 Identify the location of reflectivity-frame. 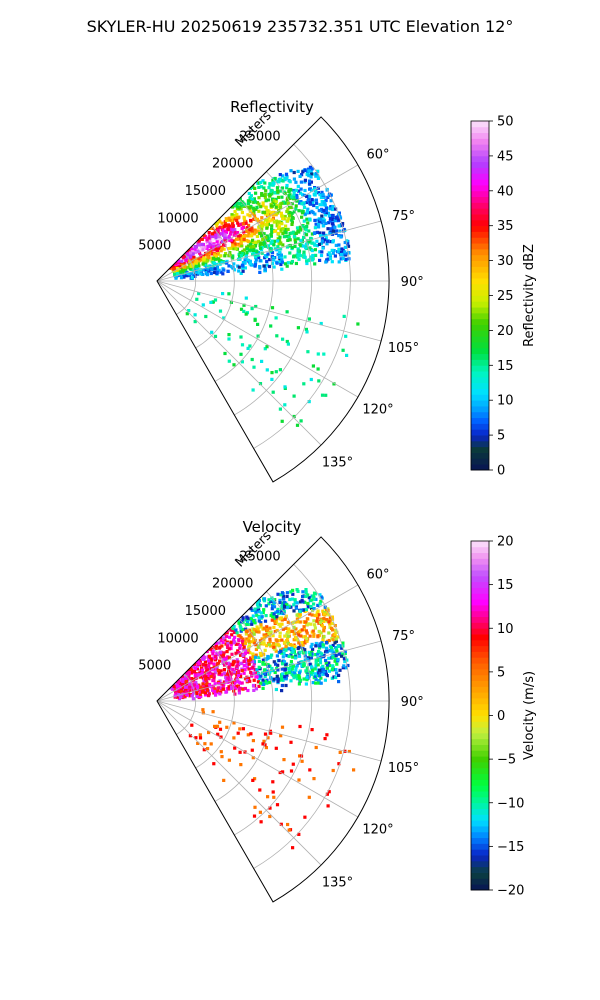
(273, 299).